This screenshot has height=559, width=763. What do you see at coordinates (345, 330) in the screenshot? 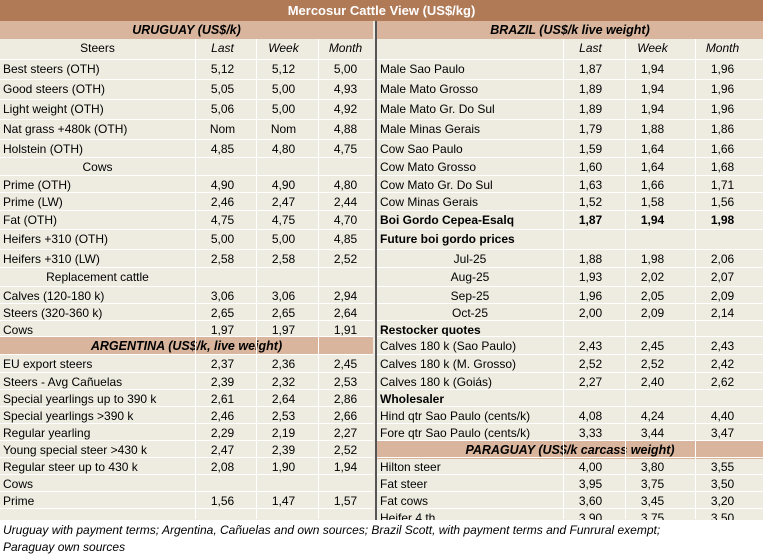
I see `value-month: 1,91` at bounding box center [345, 330].